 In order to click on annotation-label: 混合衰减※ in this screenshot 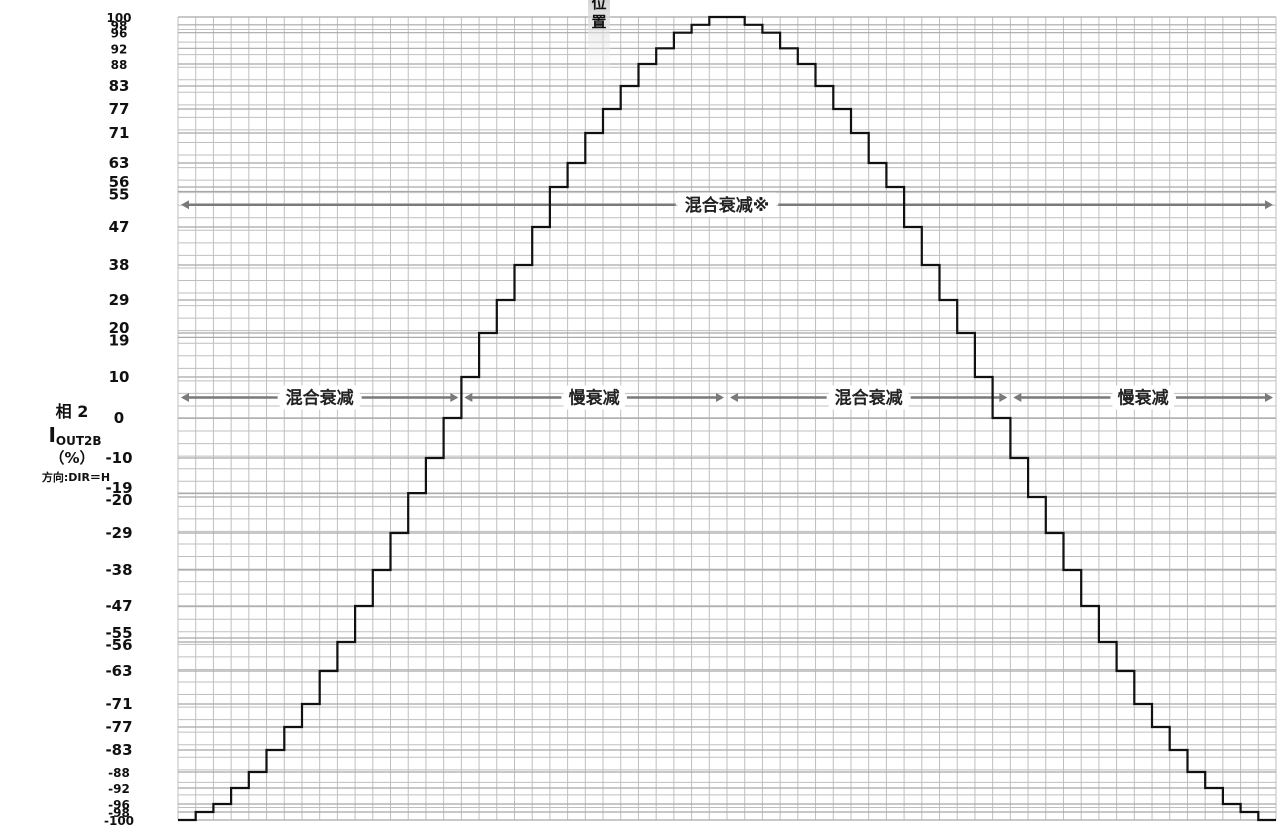, I will do `click(727, 205)`.